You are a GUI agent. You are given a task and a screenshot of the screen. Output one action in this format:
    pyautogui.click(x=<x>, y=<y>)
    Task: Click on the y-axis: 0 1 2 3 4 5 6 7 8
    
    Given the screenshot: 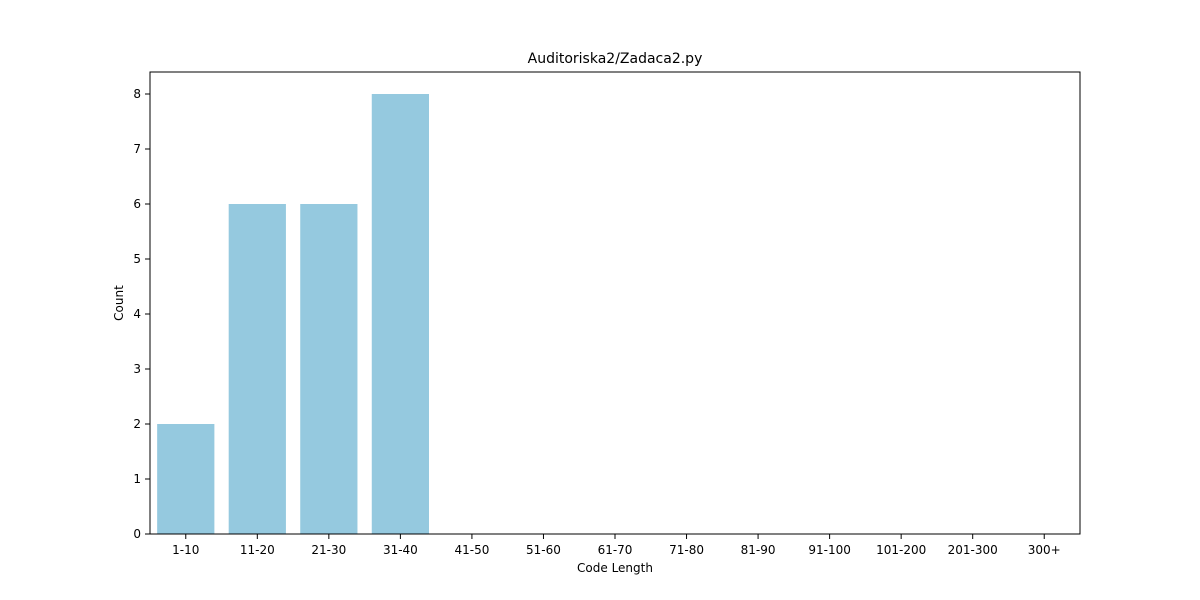 What is the action you would take?
    pyautogui.click(x=141, y=314)
    